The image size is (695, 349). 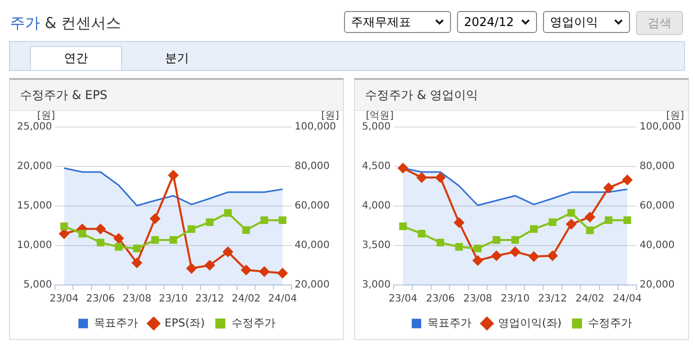 I want to click on y-tick-label: 3,000, so click(x=376, y=285).